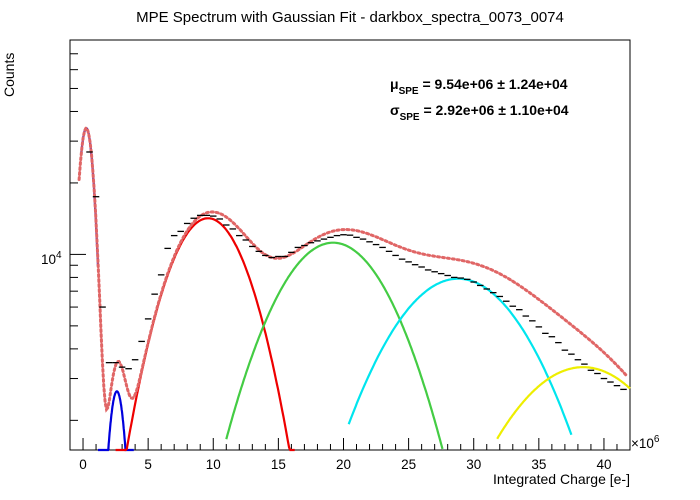  I want to click on fit-curve-pe1, so click(205, 334).